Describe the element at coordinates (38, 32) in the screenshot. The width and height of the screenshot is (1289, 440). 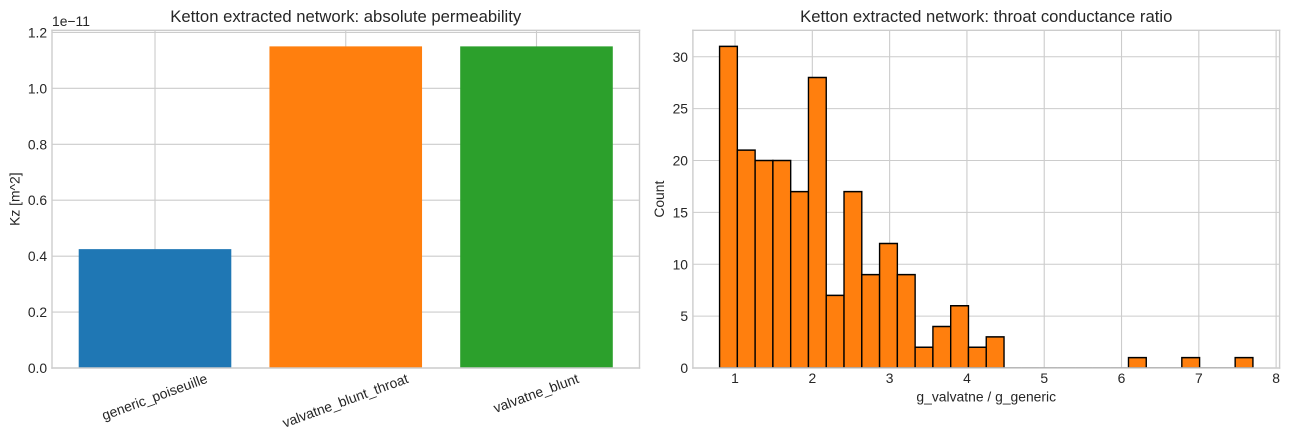
I see `svg-text: 1.2` at that location.